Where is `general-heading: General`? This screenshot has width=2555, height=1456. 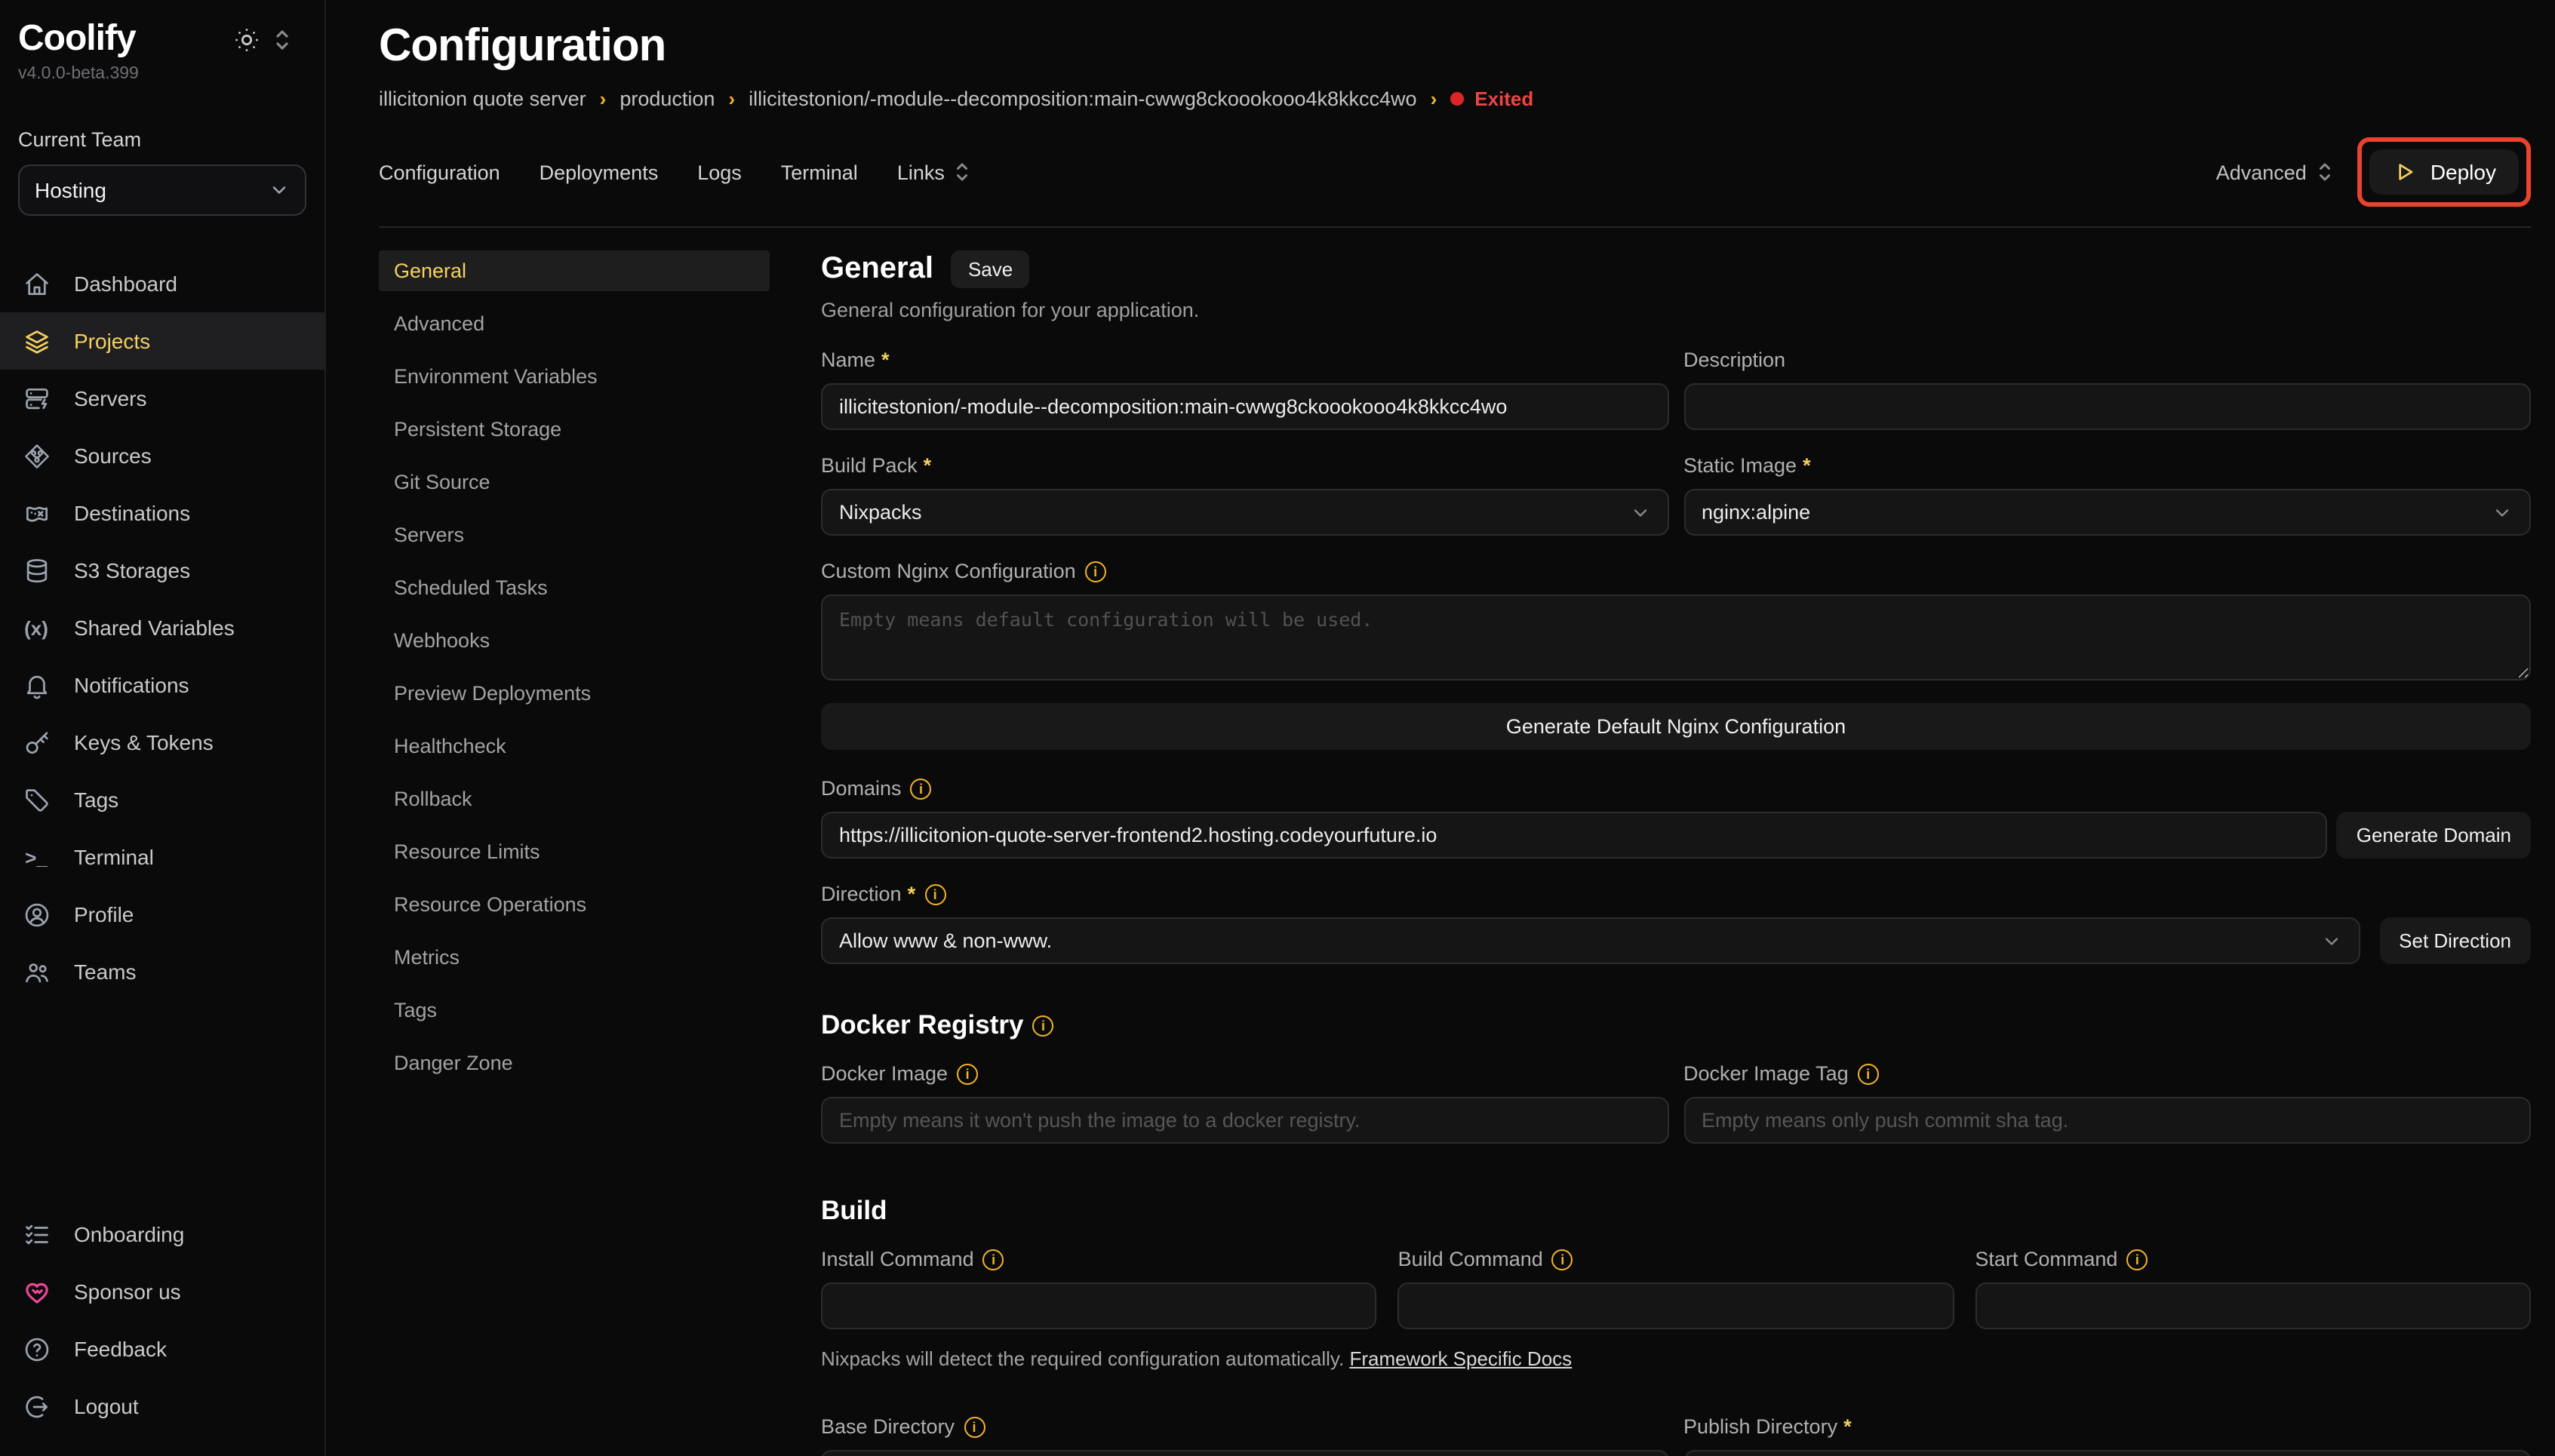
general-heading: General is located at coordinates (877, 268).